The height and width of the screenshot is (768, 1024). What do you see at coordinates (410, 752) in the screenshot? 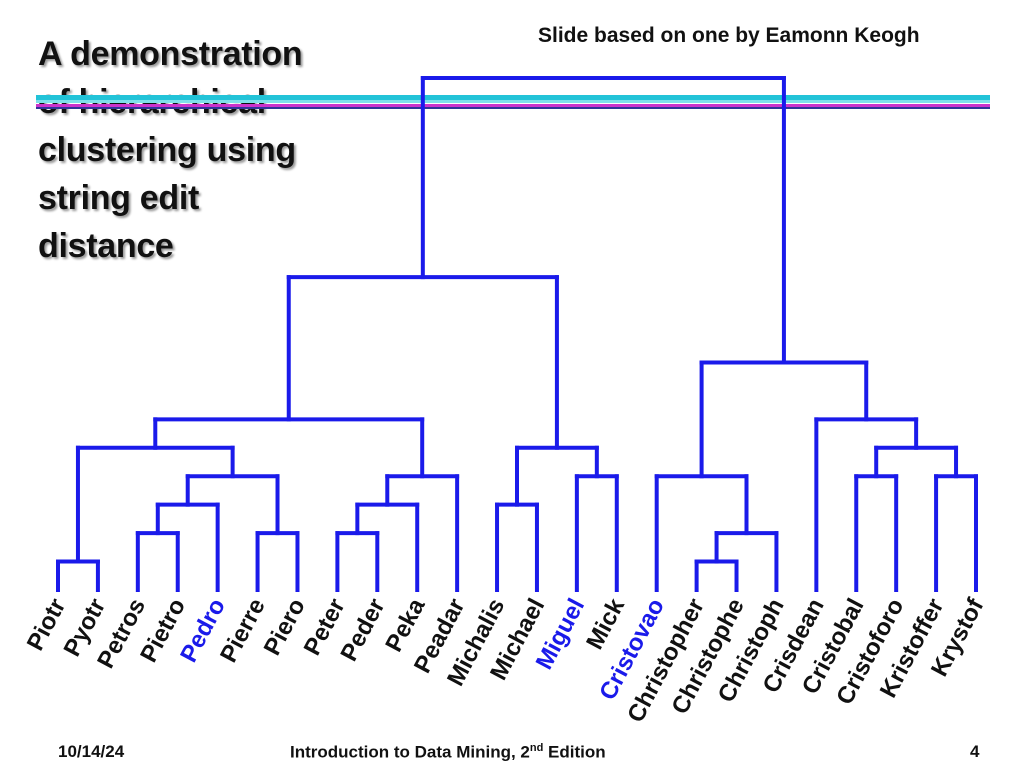
I see `footer-course-text: Introduction to Data Mining, 2` at bounding box center [410, 752].